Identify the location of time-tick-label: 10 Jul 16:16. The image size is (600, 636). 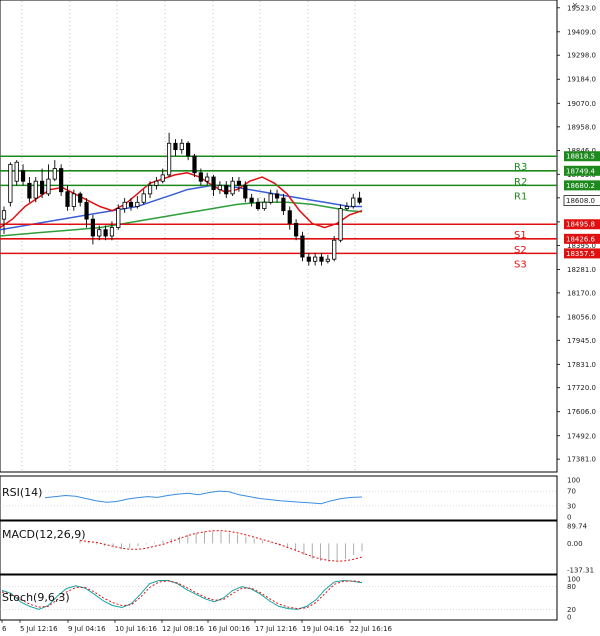
(136, 629).